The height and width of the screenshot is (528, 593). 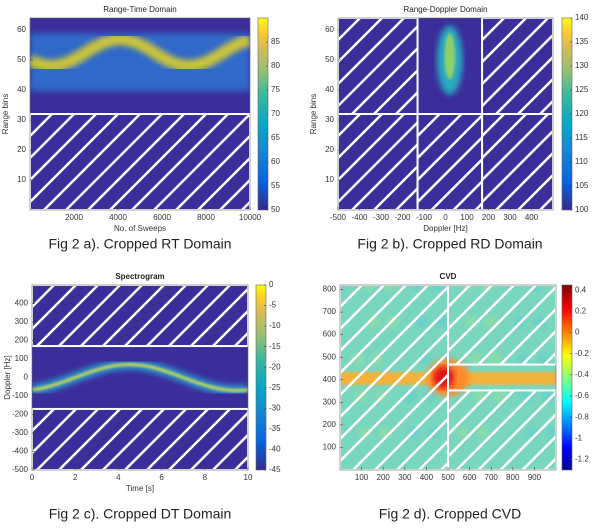 I want to click on colorbar-tick-label: 55, so click(x=275, y=185).